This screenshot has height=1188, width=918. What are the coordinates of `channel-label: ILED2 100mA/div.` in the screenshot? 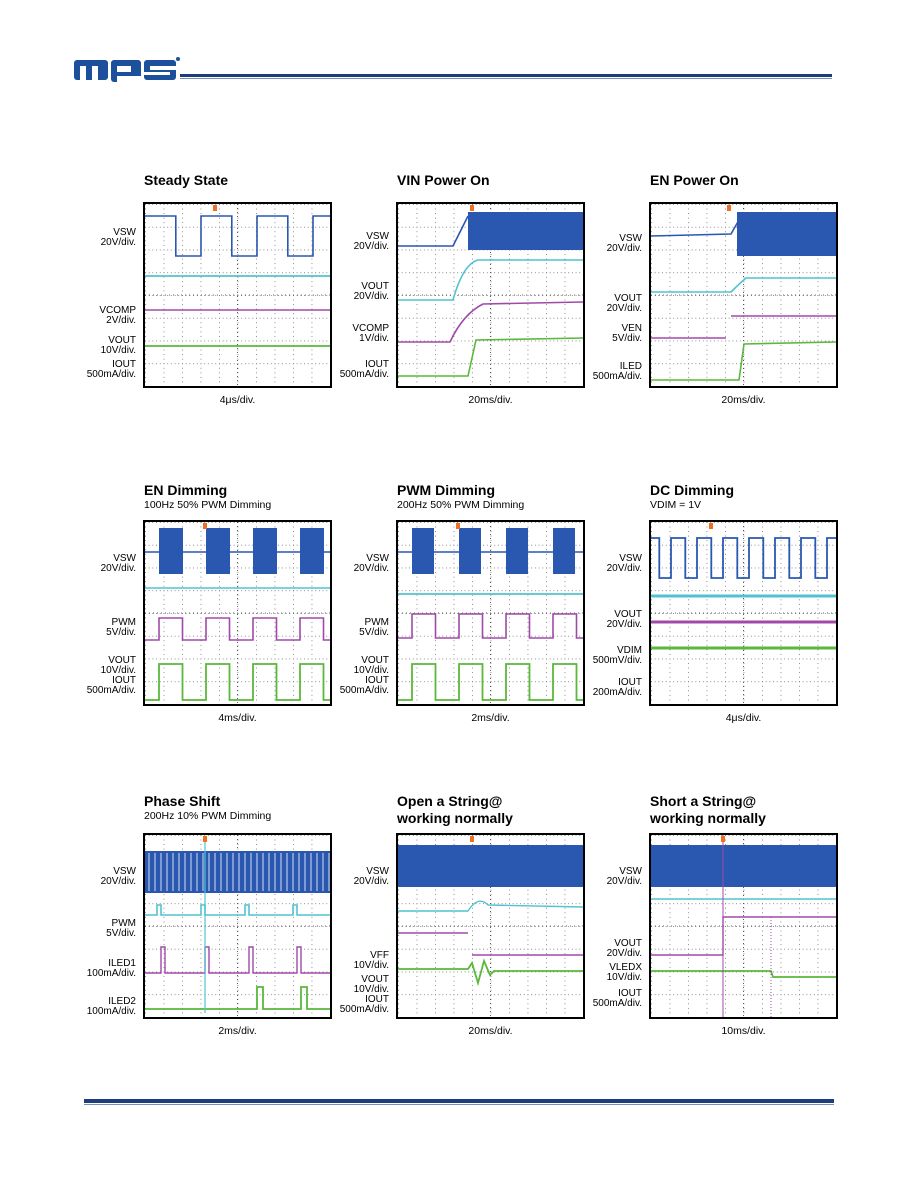 It's located at (111, 1007).